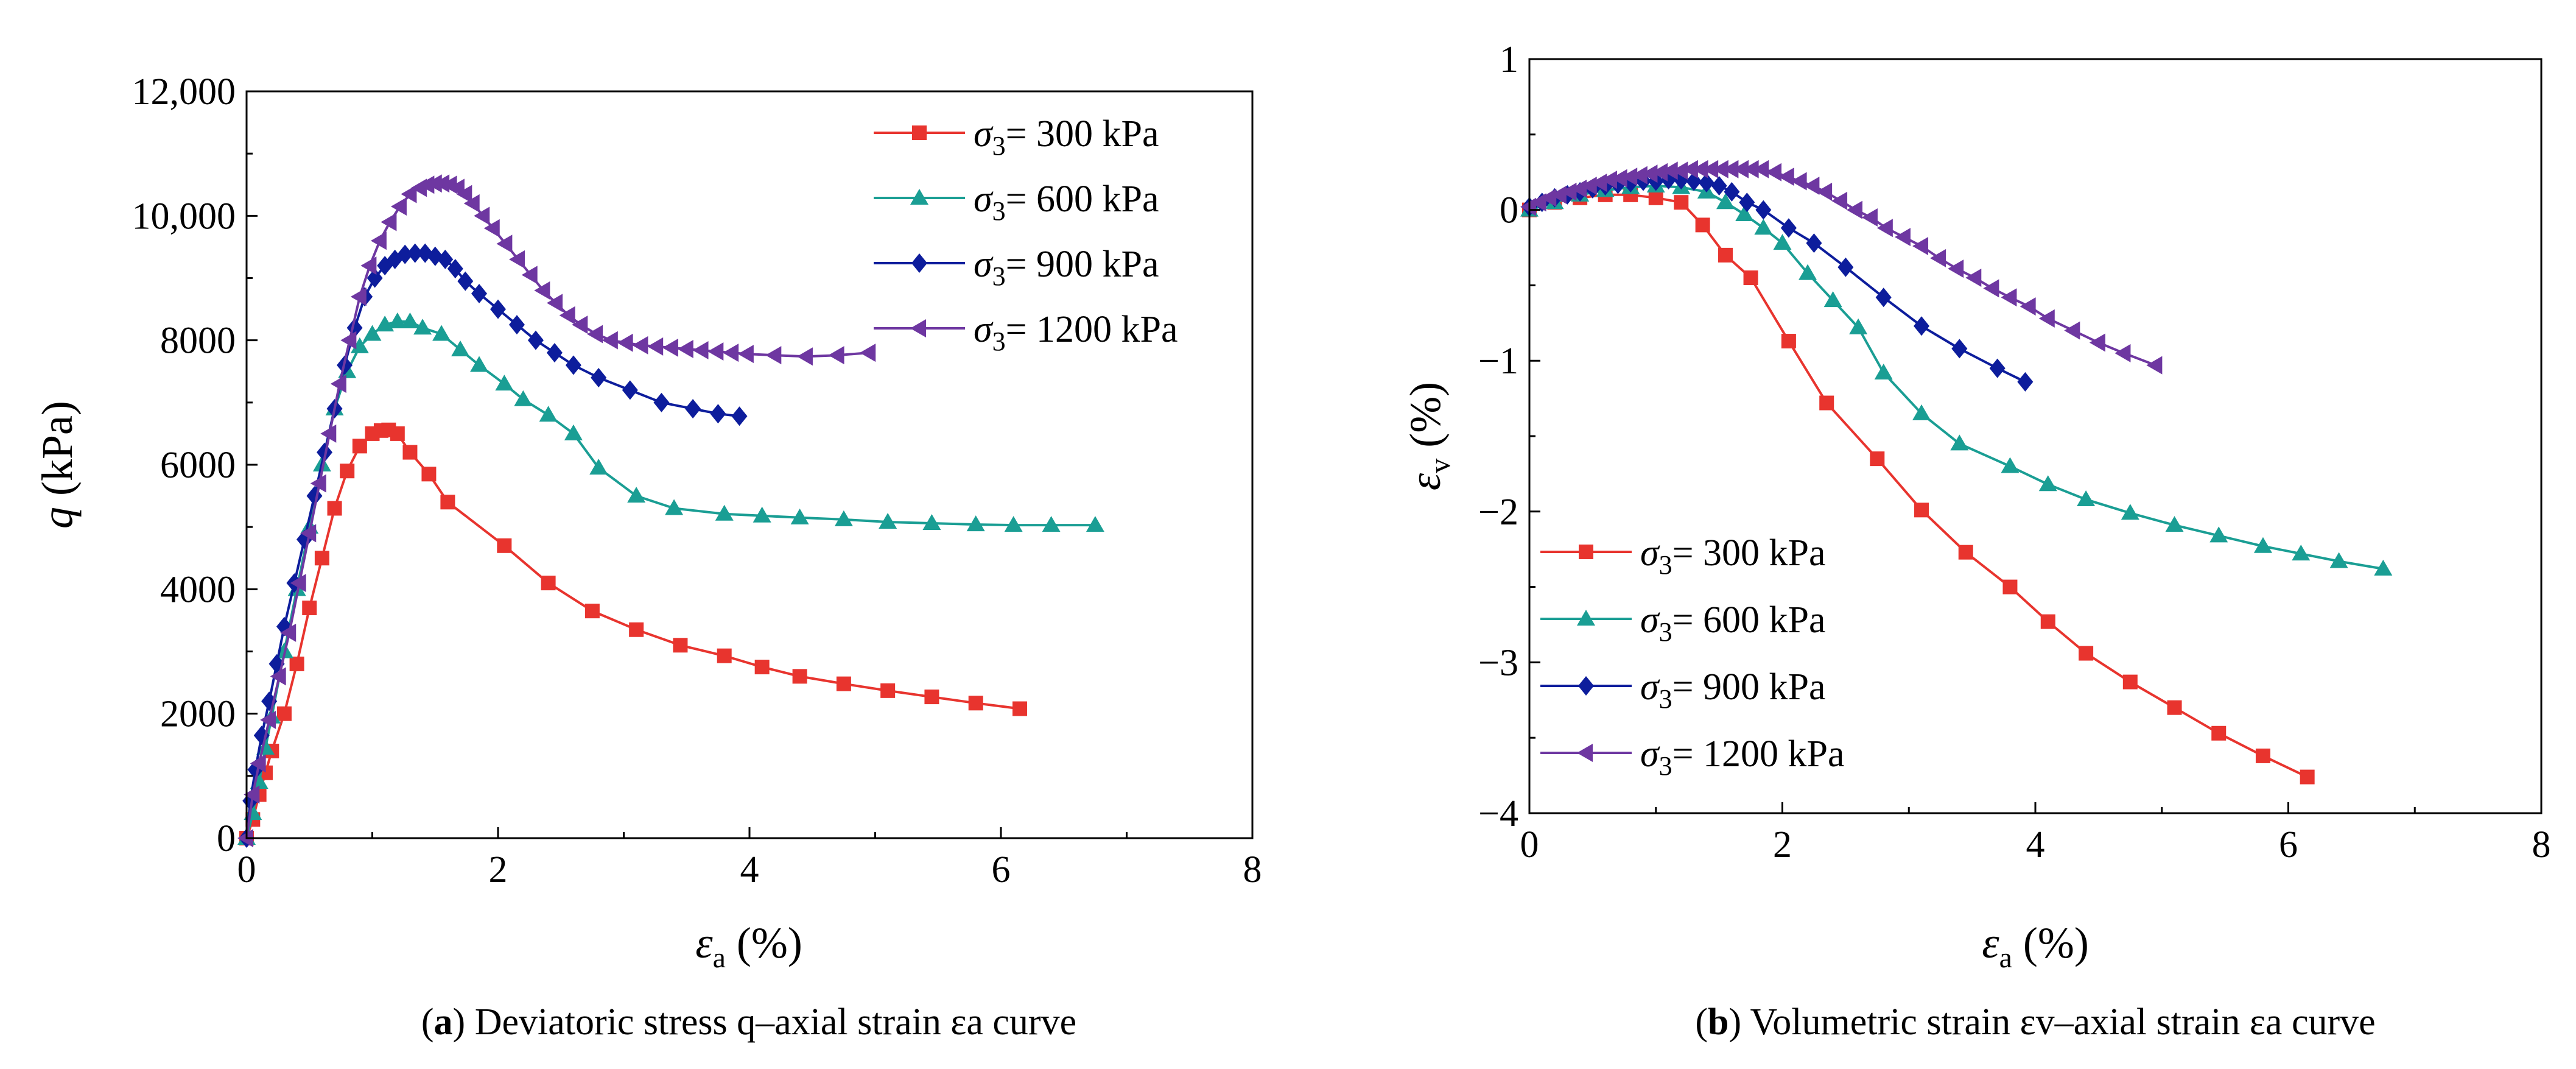  Describe the element at coordinates (2035, 946) in the screenshot. I see `chart-b-x-axis-title: εa (%)` at that location.